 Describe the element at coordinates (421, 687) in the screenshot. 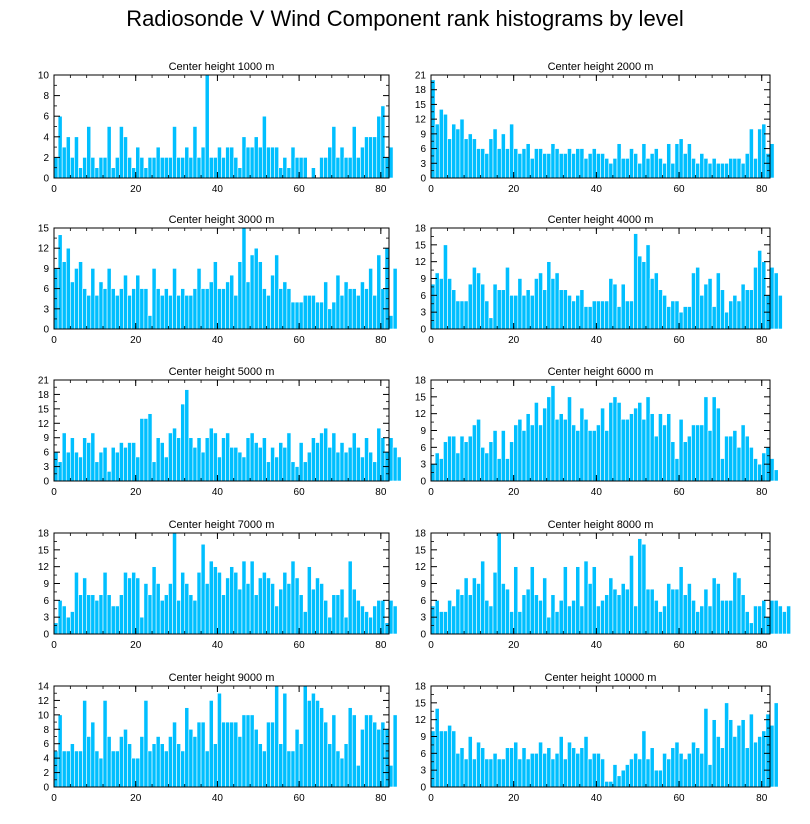

I see `y-tick-label: 18` at that location.